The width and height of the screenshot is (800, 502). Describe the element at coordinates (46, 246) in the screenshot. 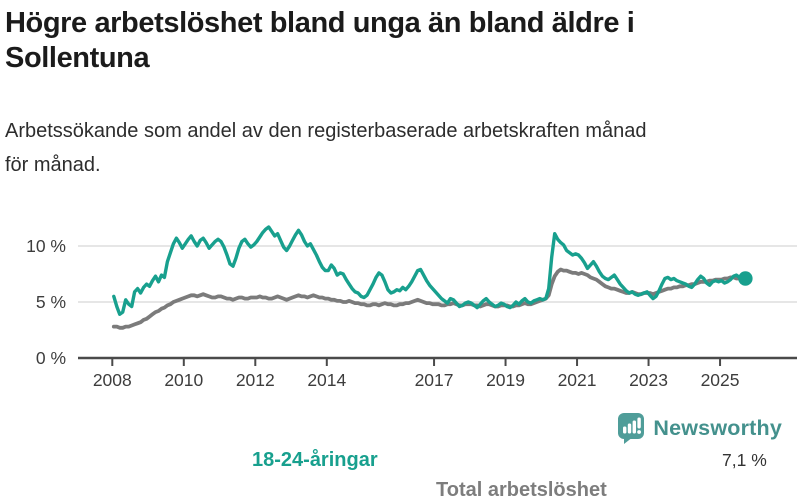

I see `svg-text: 10 %` at that location.